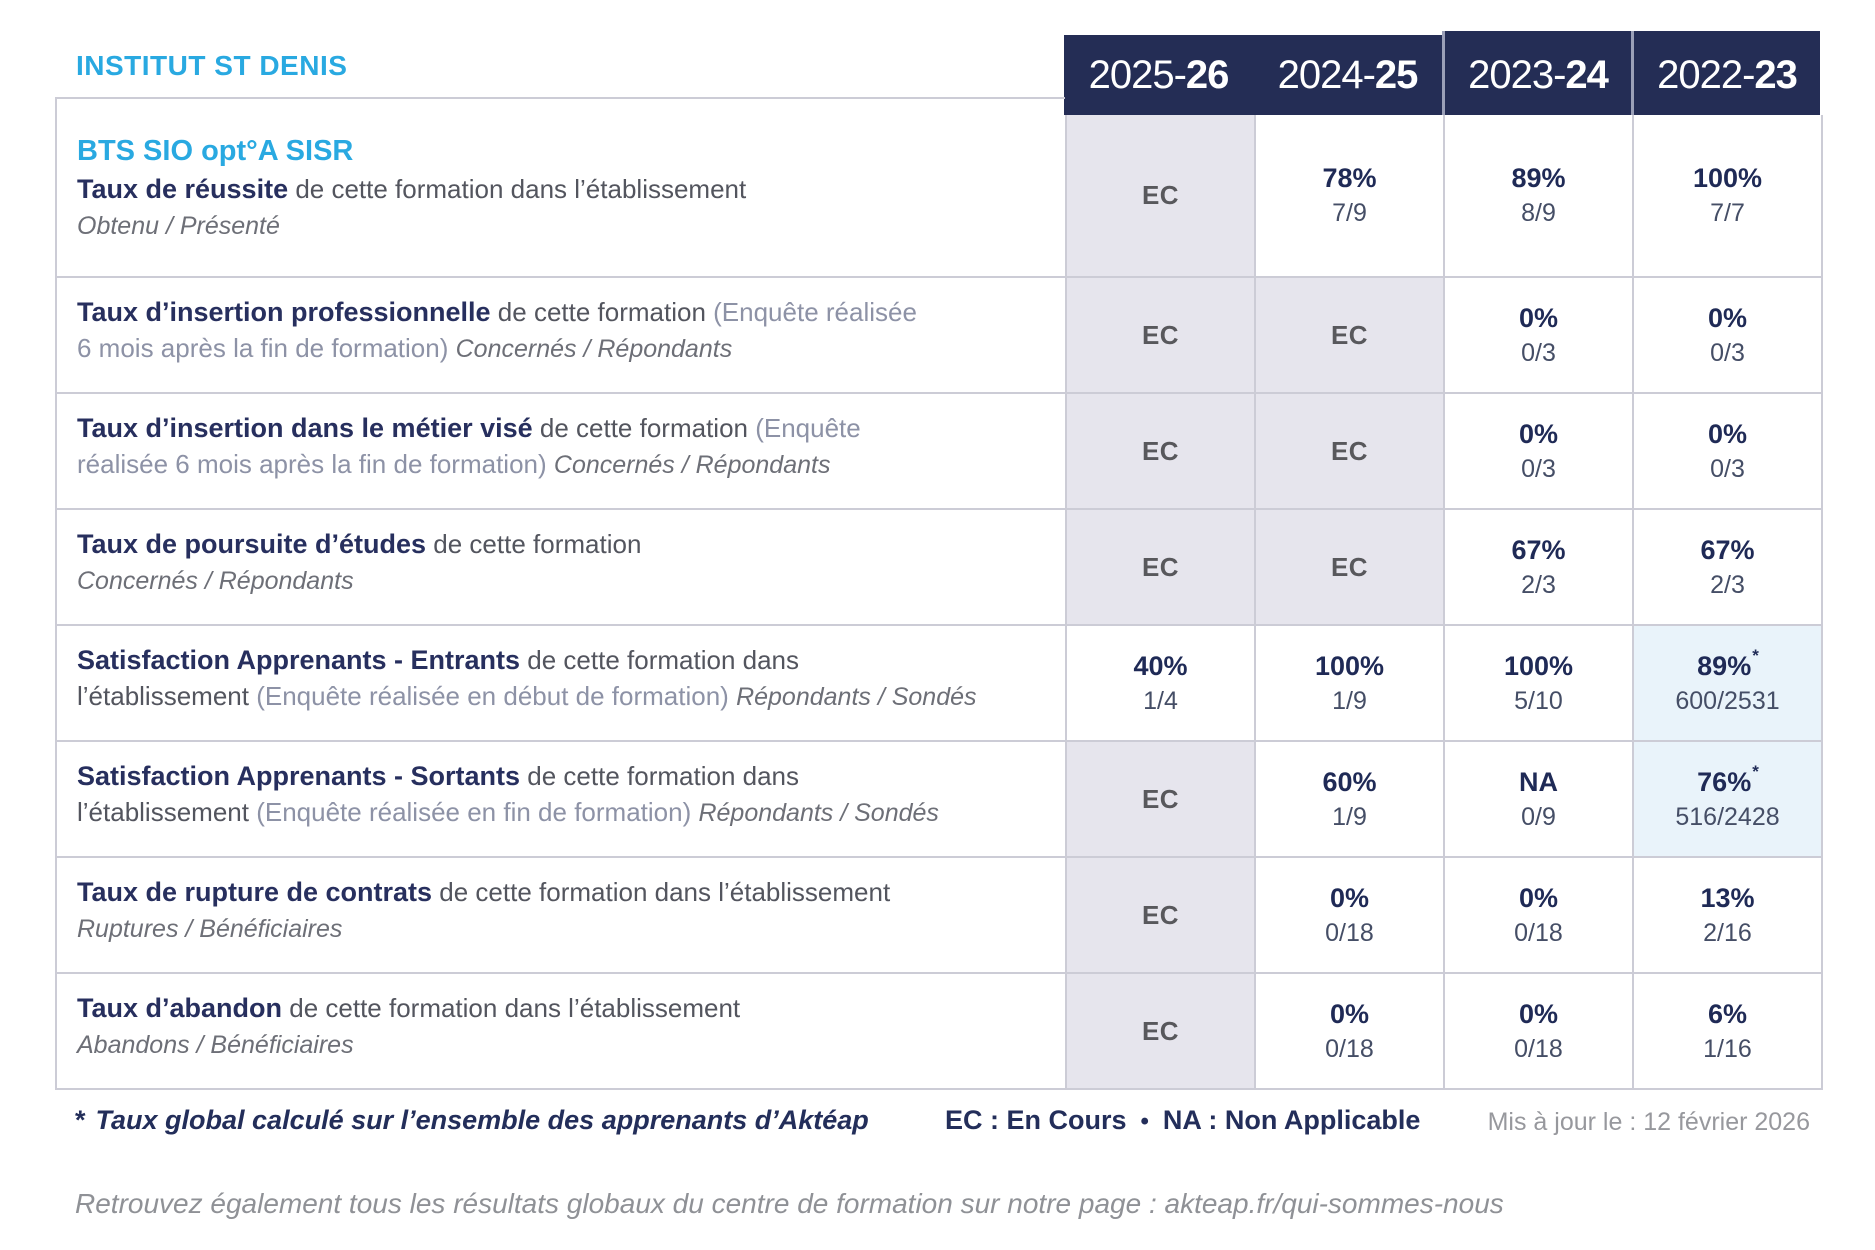  What do you see at coordinates (299, 660) in the screenshot?
I see `label-segment-title: Satisfaction Apprenants - Entrants` at bounding box center [299, 660].